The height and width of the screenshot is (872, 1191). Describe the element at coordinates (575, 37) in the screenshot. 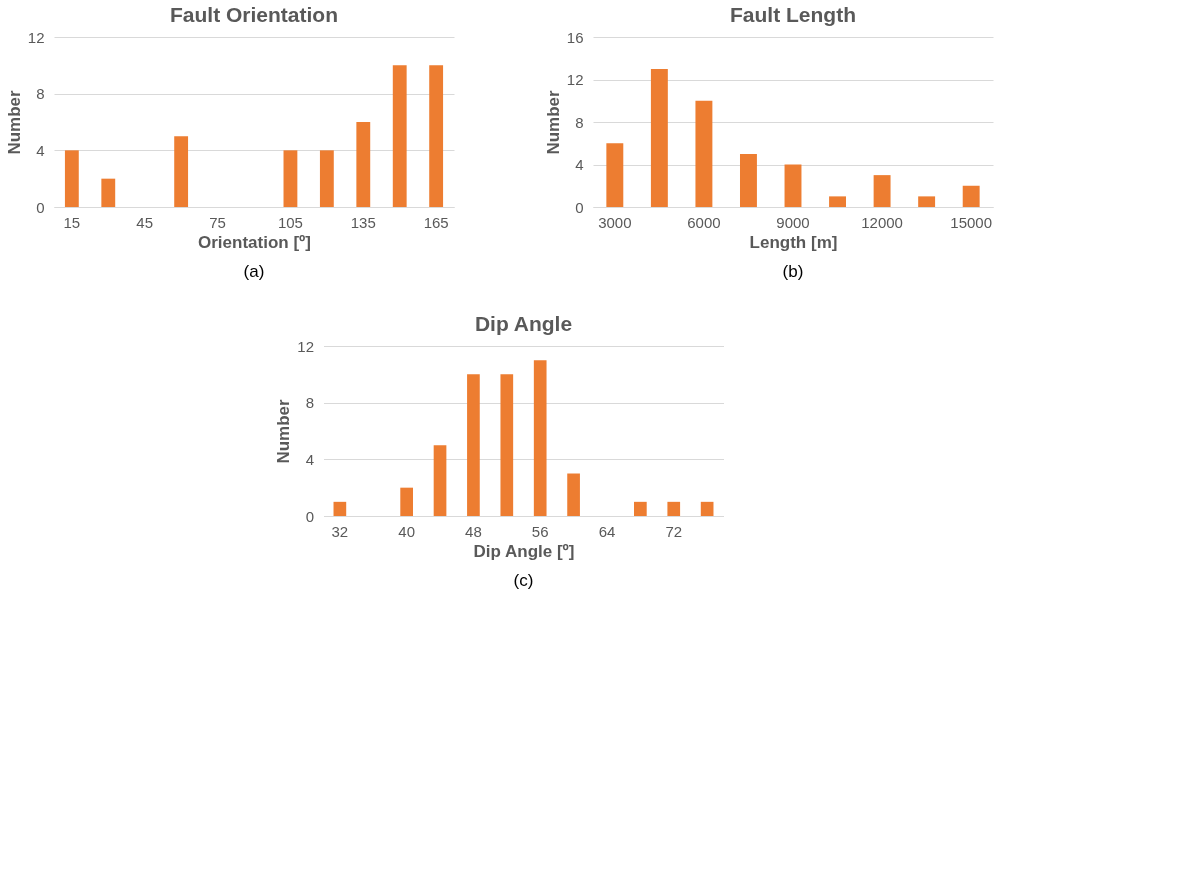

I see `y-tick-label: 16` at that location.